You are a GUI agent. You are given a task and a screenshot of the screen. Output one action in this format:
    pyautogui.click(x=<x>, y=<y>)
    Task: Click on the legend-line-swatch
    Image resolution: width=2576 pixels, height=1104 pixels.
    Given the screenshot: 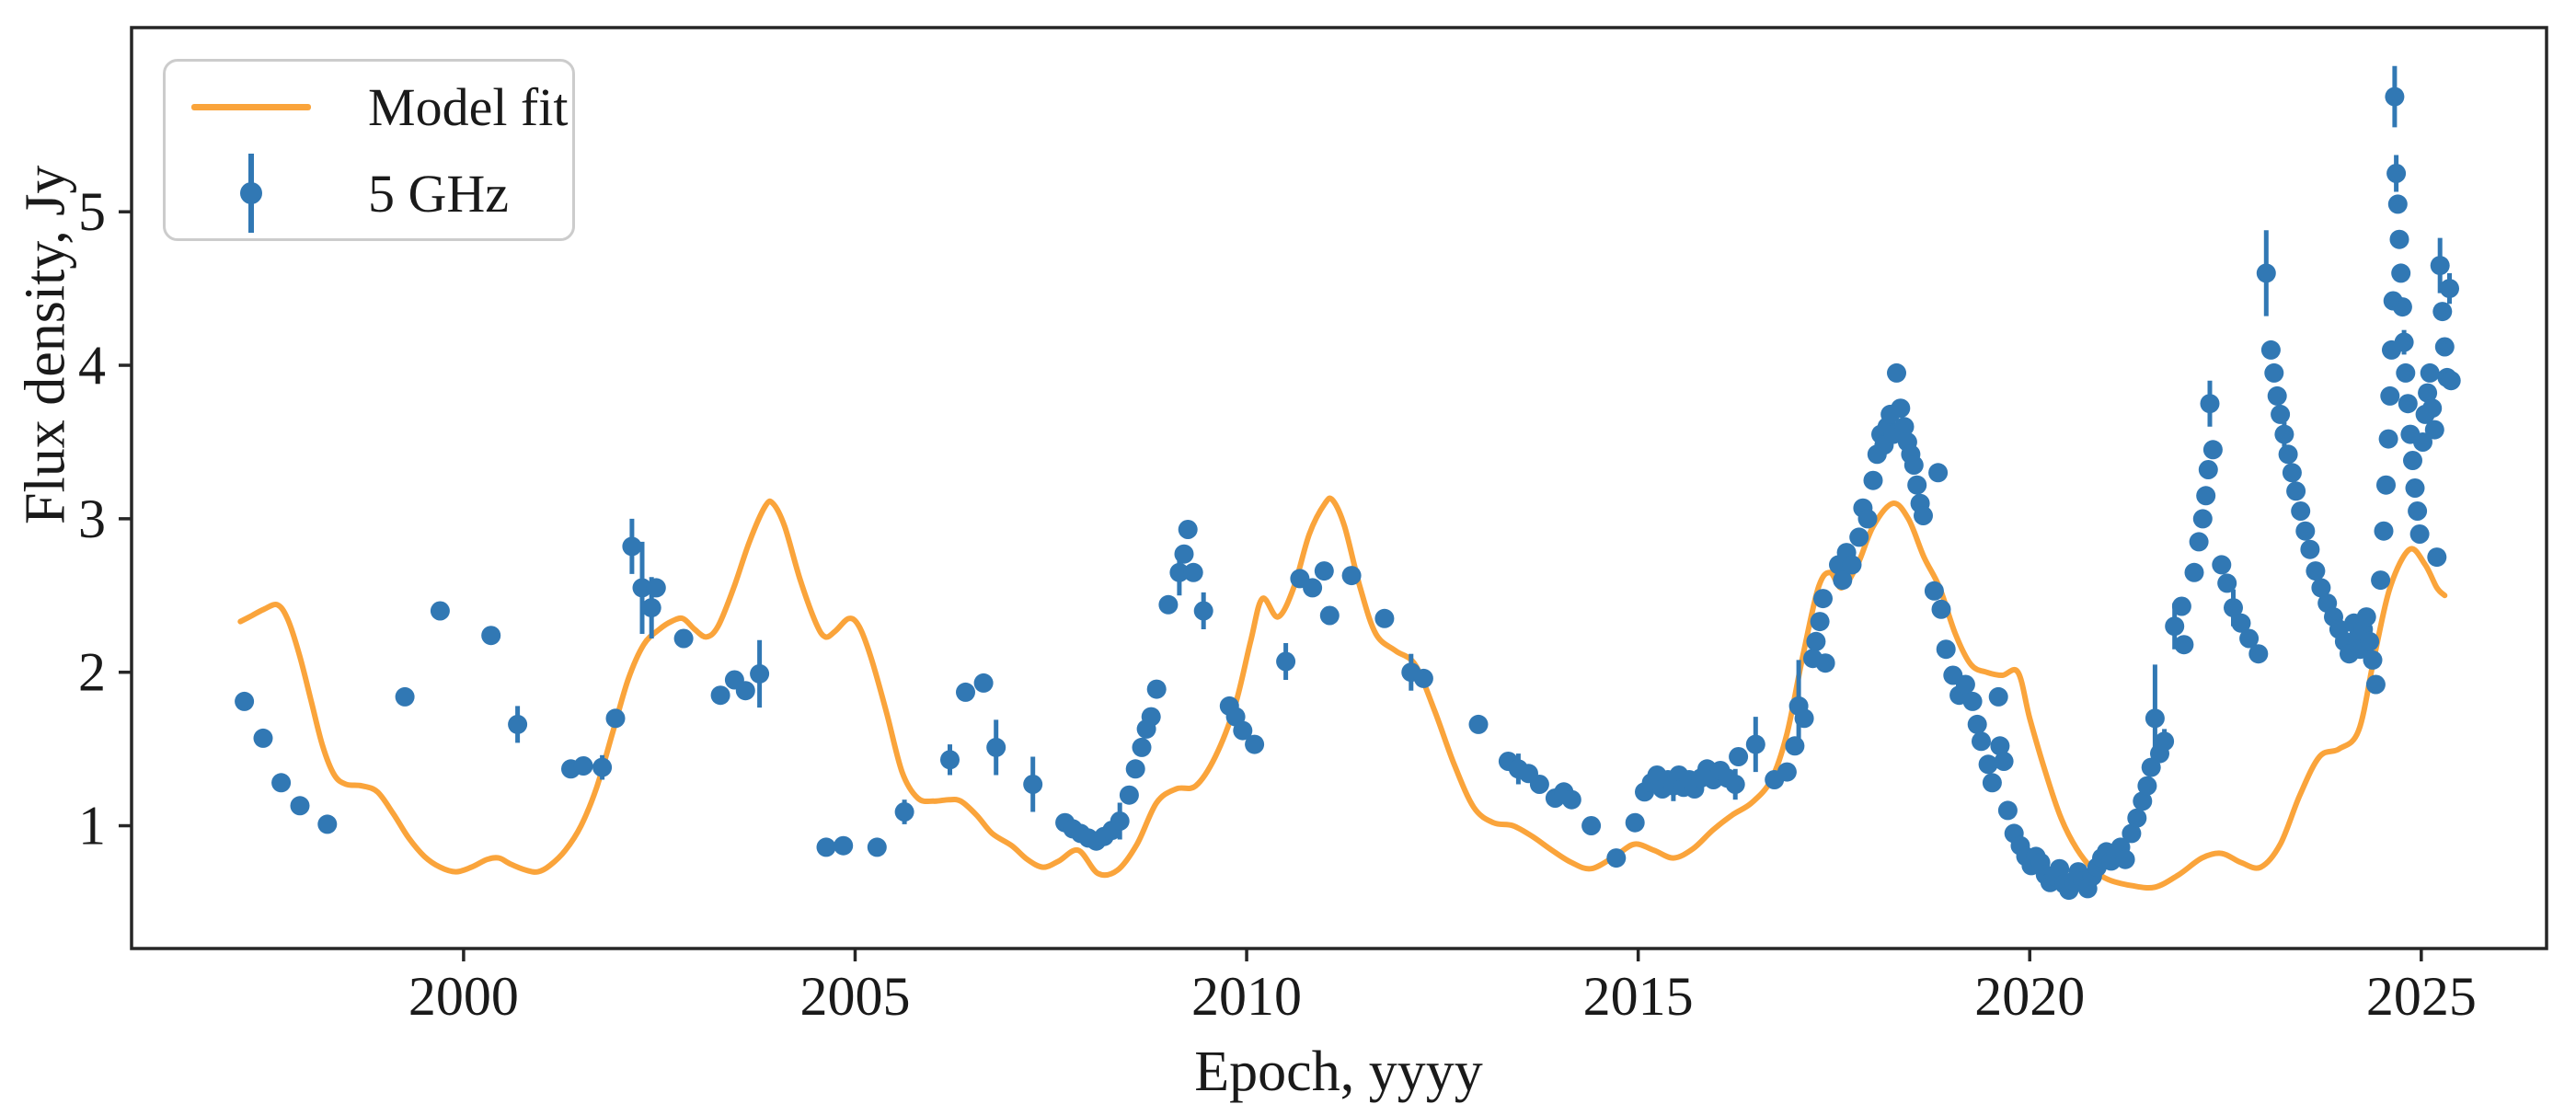 What is the action you would take?
    pyautogui.click(x=251, y=106)
    